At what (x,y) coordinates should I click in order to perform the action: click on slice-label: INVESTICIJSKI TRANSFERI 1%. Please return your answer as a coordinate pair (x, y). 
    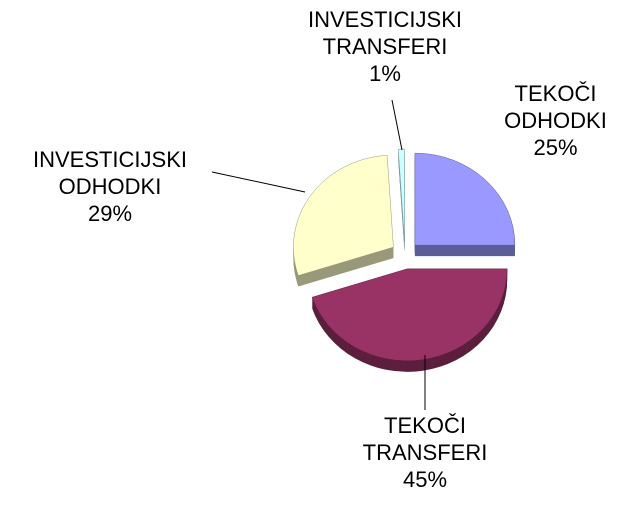
    Looking at the image, I should click on (385, 46).